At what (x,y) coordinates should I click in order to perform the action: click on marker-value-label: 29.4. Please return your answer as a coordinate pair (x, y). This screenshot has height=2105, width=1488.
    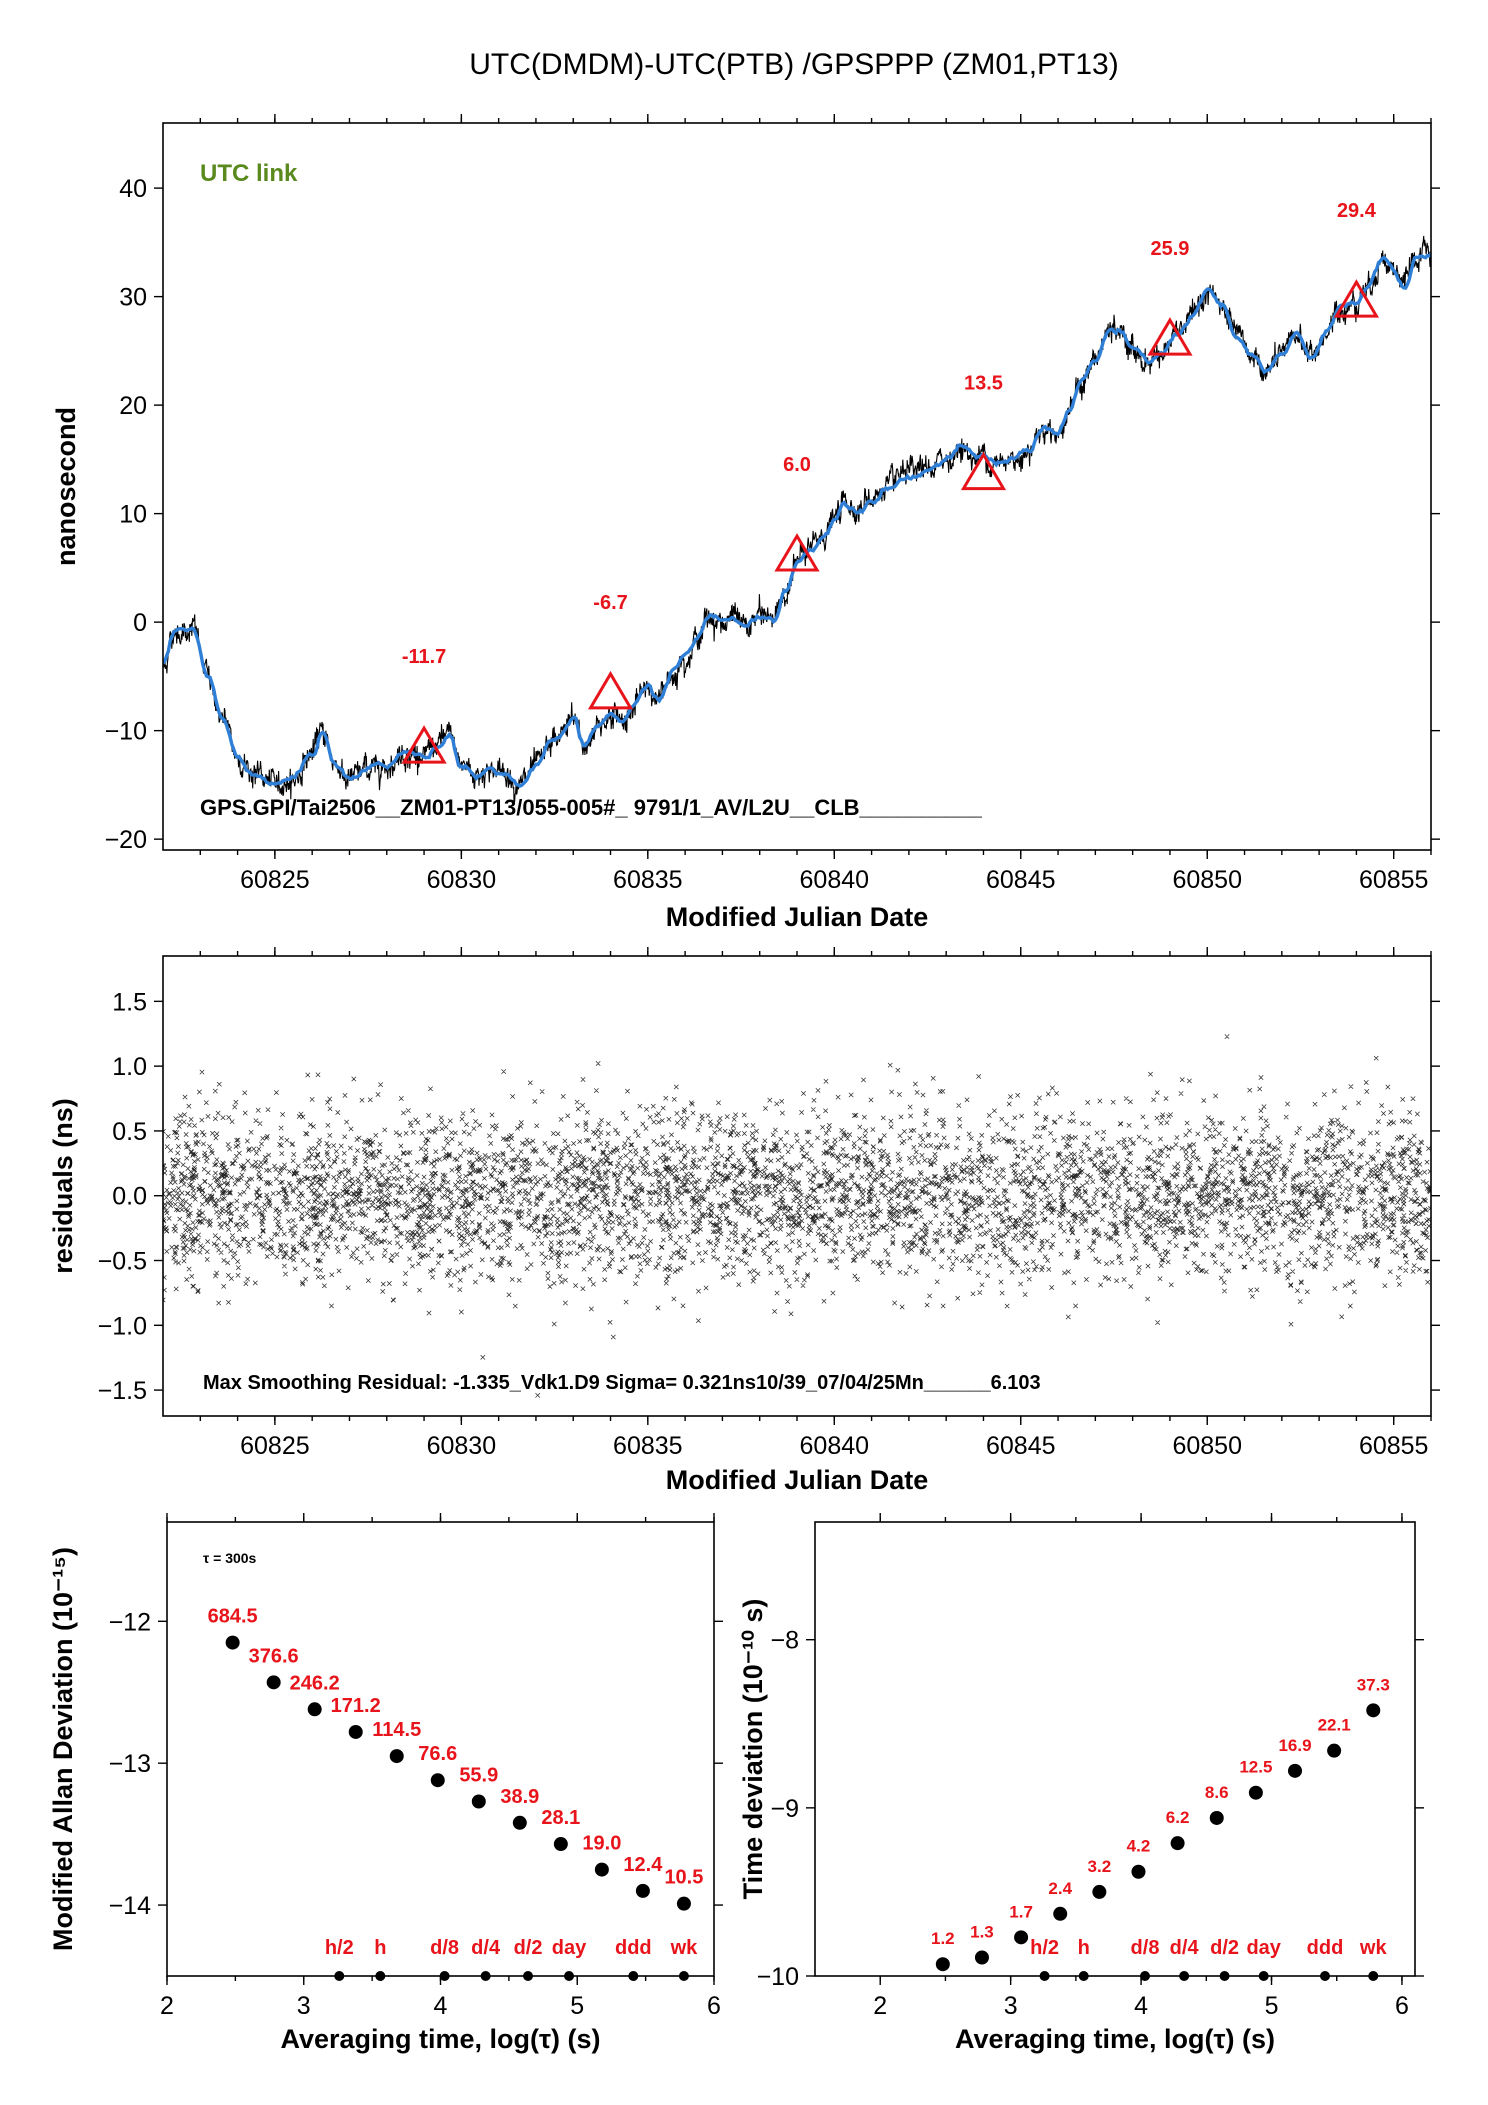
    Looking at the image, I should click on (1357, 211).